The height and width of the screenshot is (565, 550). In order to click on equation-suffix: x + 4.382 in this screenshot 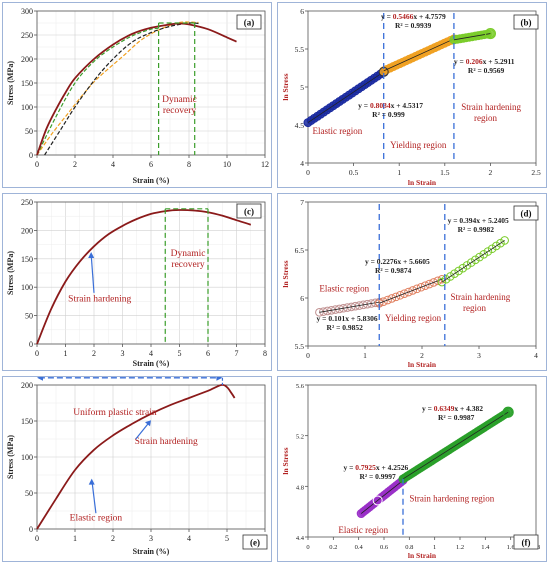, I will do `click(468, 408)`.